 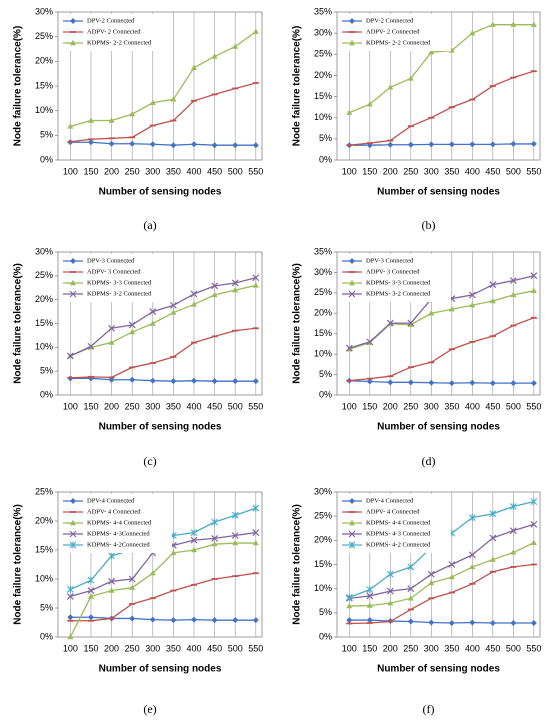 What do you see at coordinates (46, 636) in the screenshot?
I see `y-tick-label: 0%` at bounding box center [46, 636].